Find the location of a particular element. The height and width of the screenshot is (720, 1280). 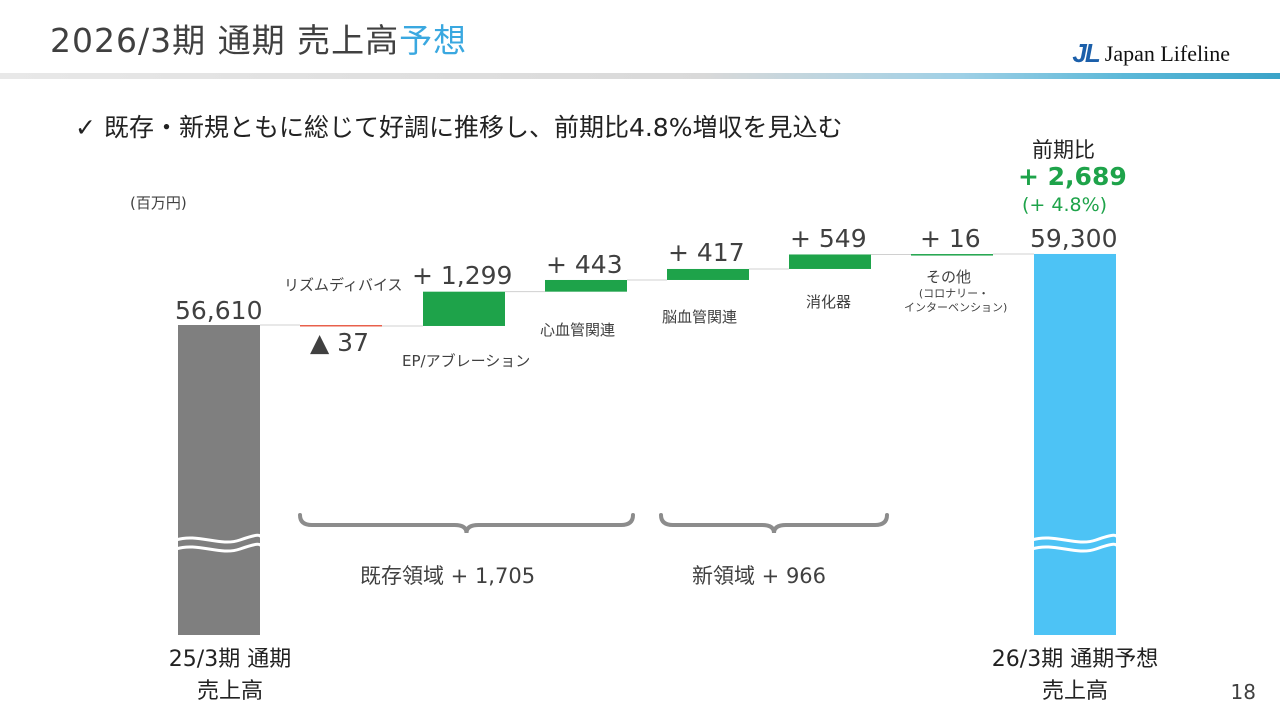

category-label-neuro: 脳血管関連 is located at coordinates (700, 317).